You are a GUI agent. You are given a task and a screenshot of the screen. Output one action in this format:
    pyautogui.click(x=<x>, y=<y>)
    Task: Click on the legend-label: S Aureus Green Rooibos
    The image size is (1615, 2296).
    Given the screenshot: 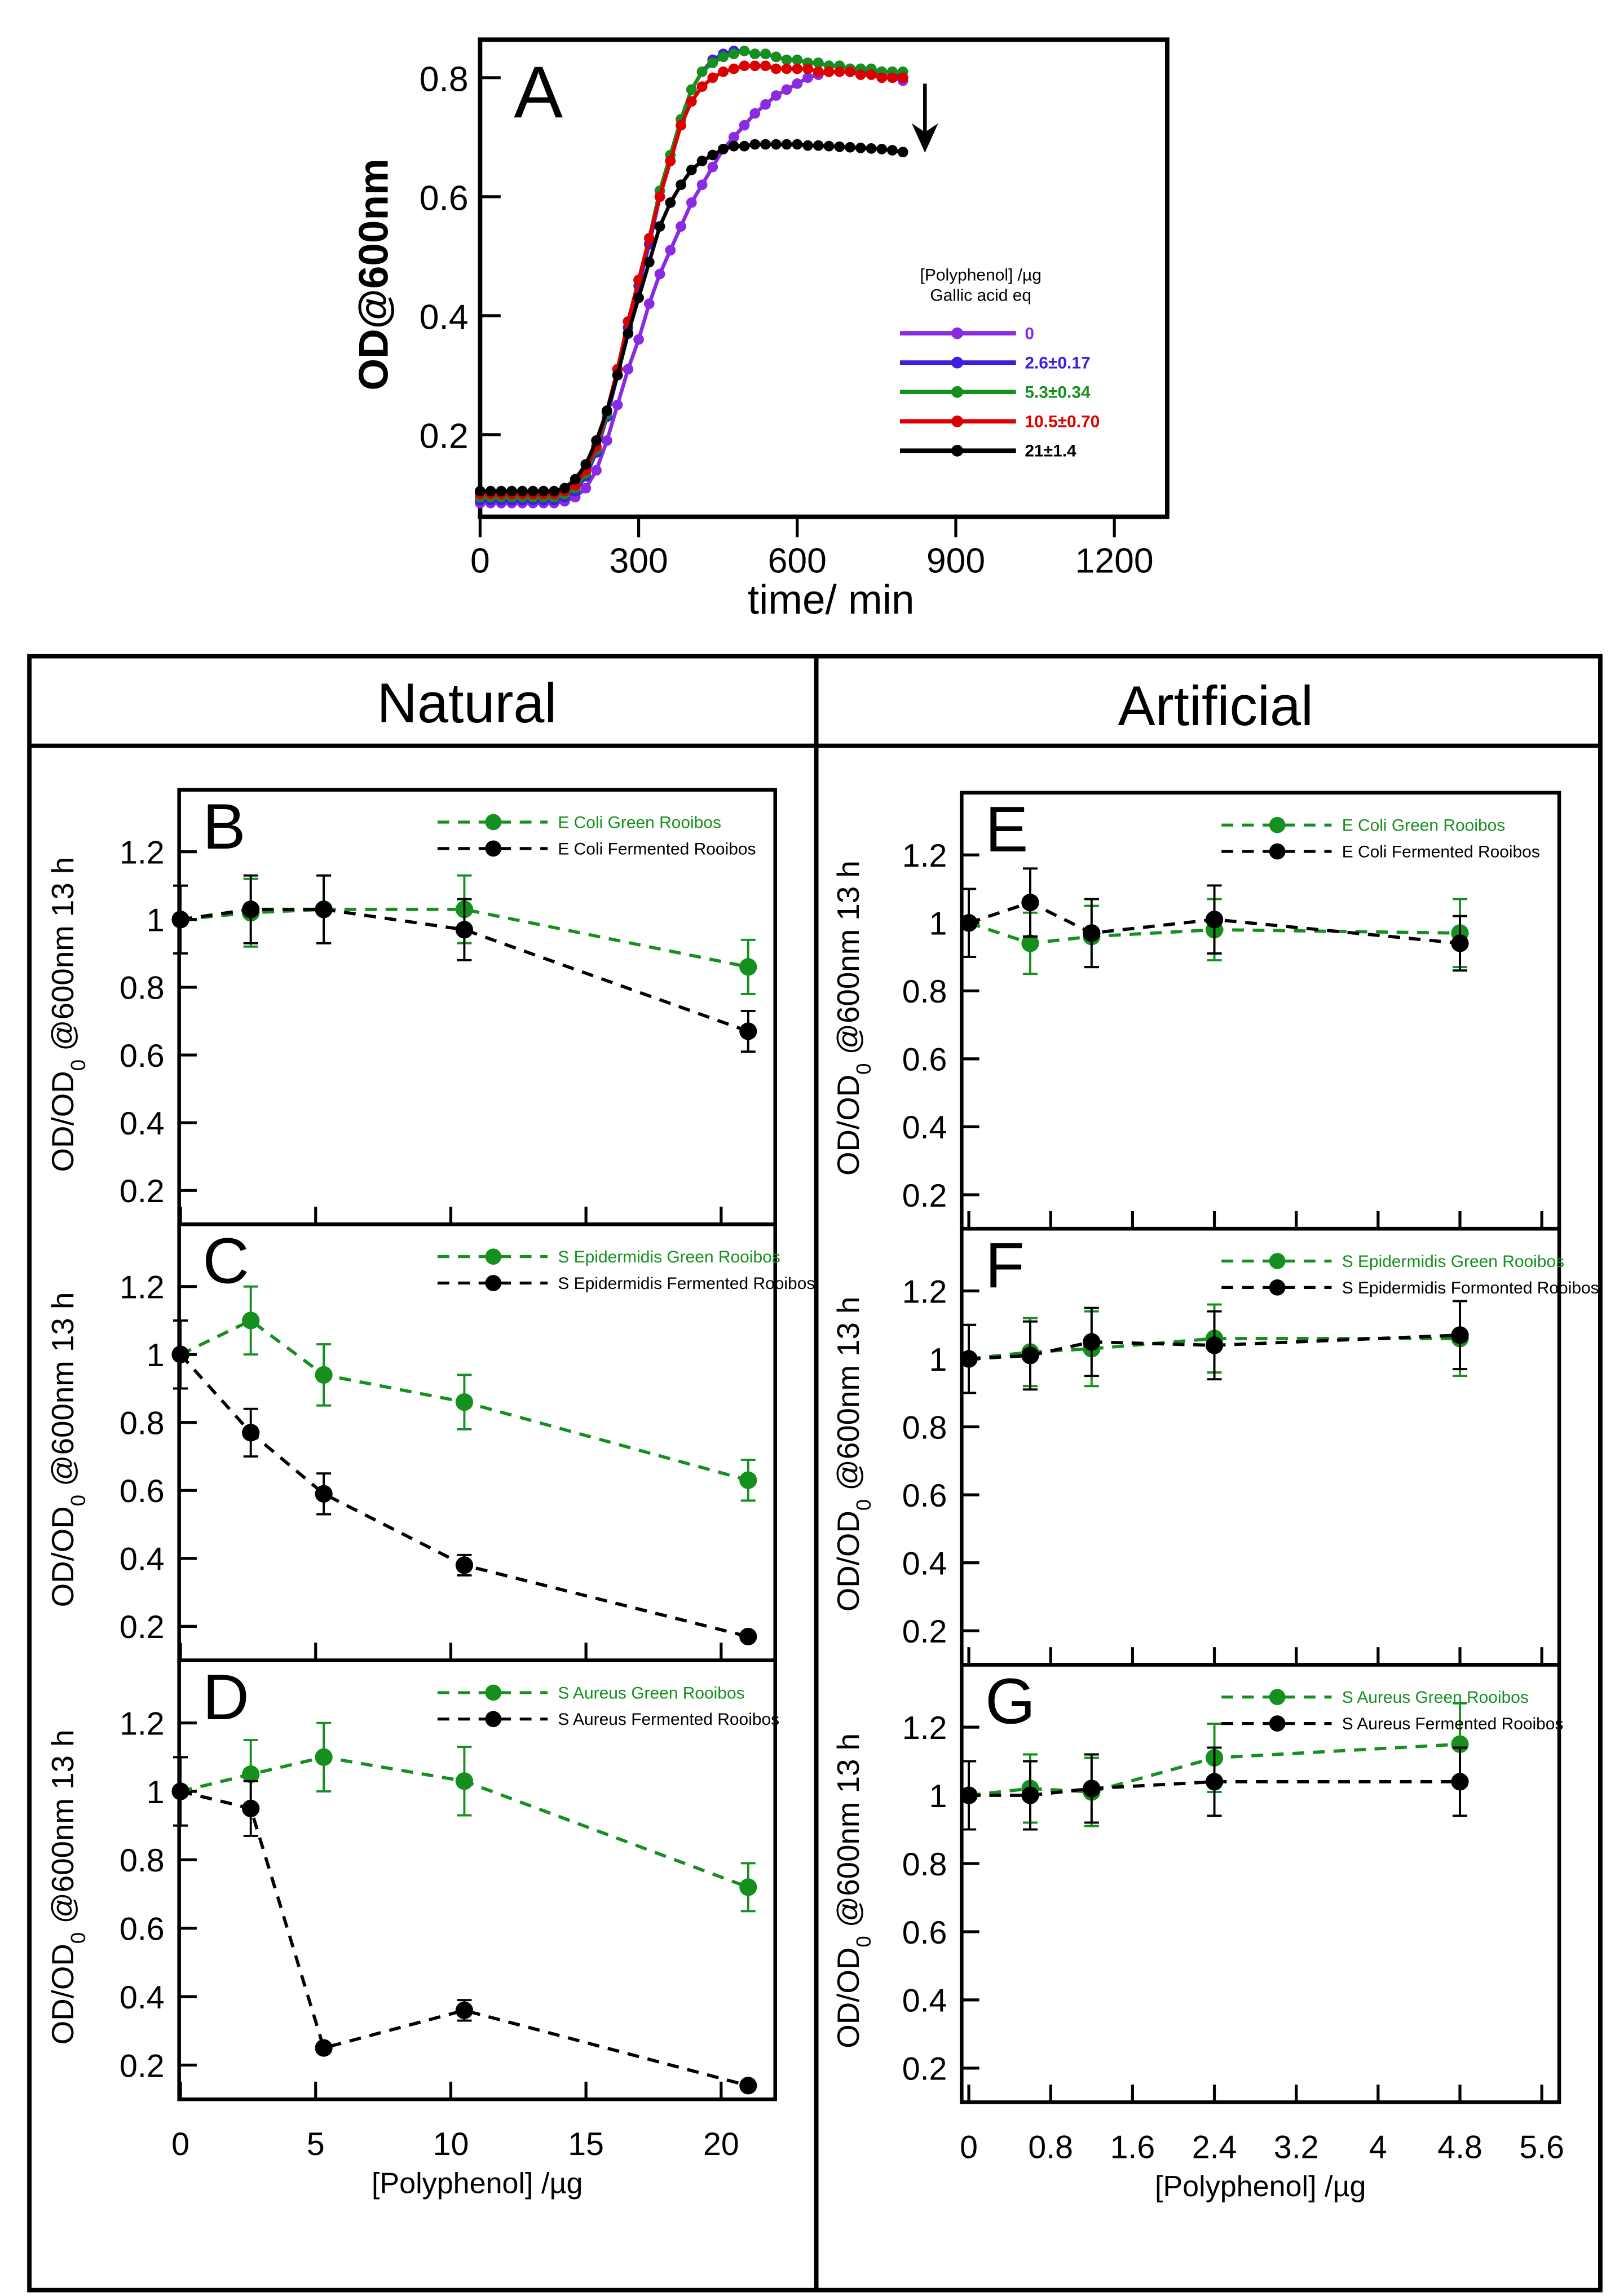 What is the action you would take?
    pyautogui.click(x=1435, y=1697)
    